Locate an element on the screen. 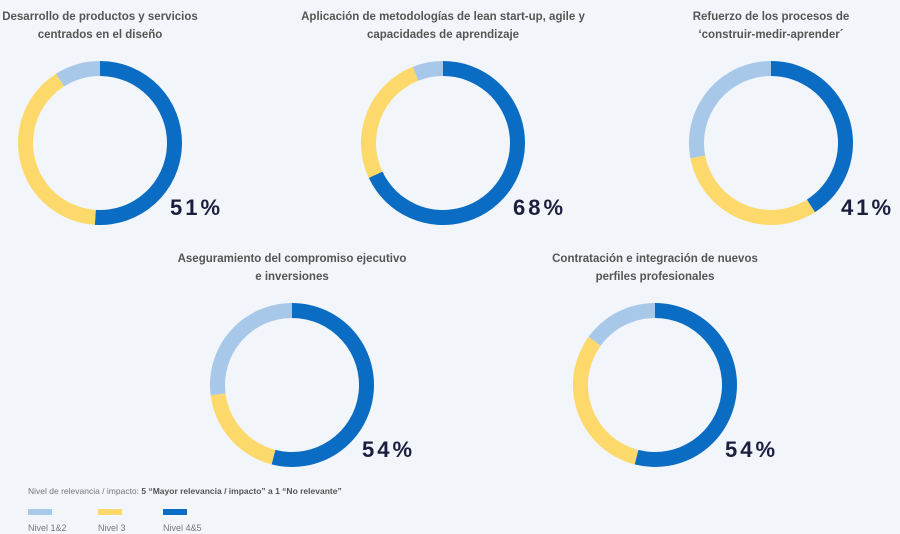 The width and height of the screenshot is (900, 534). value-label: 41% is located at coordinates (867, 207).